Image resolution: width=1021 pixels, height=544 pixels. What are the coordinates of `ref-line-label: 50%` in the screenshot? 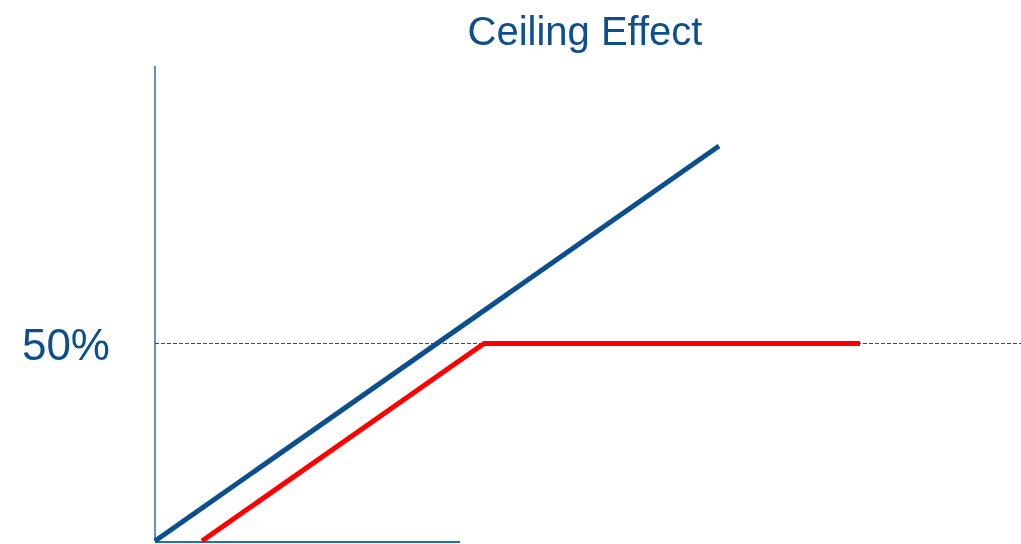 It's located at (65, 344).